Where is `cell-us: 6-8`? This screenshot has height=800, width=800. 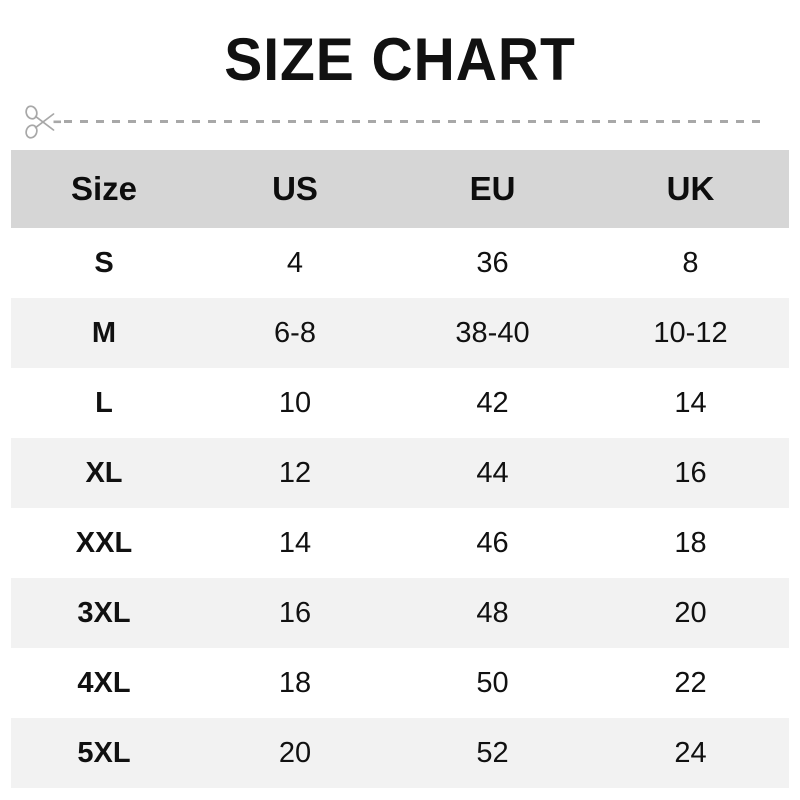 cell-us: 6-8 is located at coordinates (295, 333).